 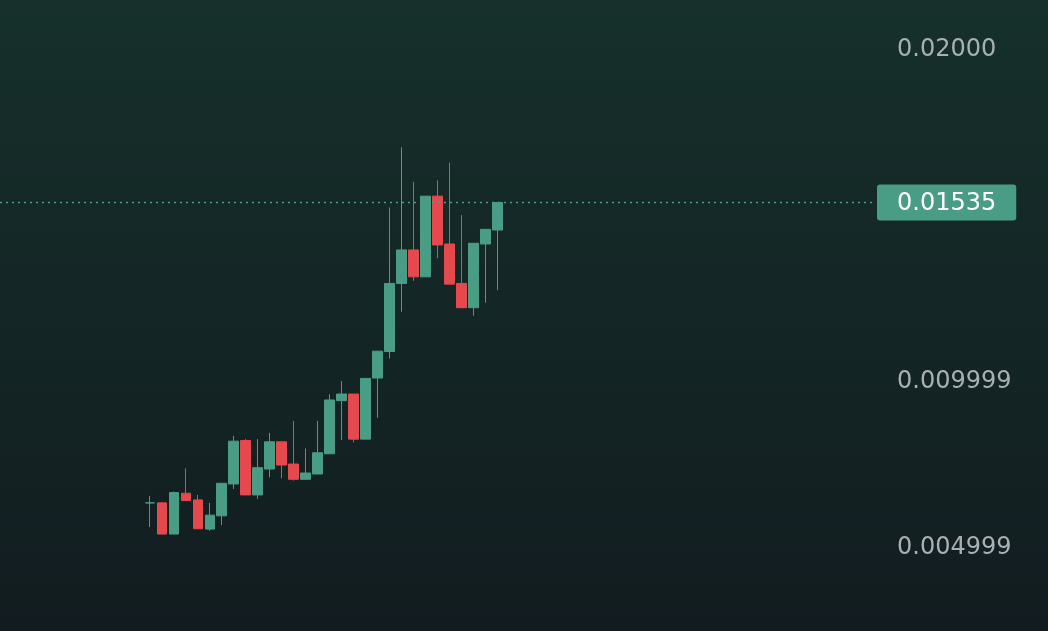 What do you see at coordinates (954, 546) in the screenshot?
I see `y-tick-label: 0.004999` at bounding box center [954, 546].